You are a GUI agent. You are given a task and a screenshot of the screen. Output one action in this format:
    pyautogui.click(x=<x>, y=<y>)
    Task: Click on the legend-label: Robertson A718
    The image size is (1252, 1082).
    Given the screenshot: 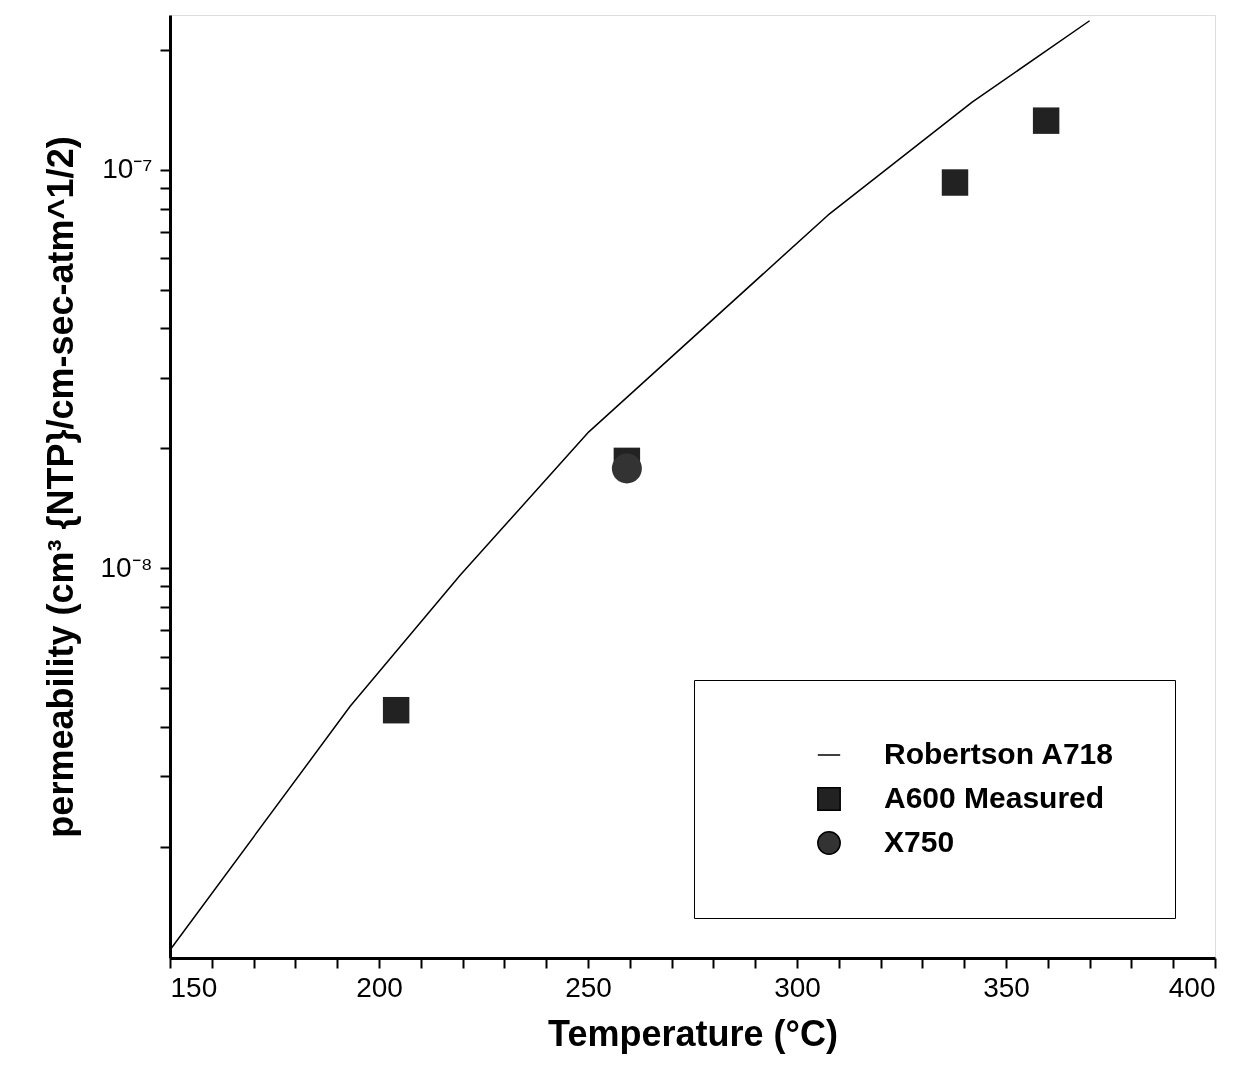 What is the action you would take?
    pyautogui.click(x=998, y=753)
    